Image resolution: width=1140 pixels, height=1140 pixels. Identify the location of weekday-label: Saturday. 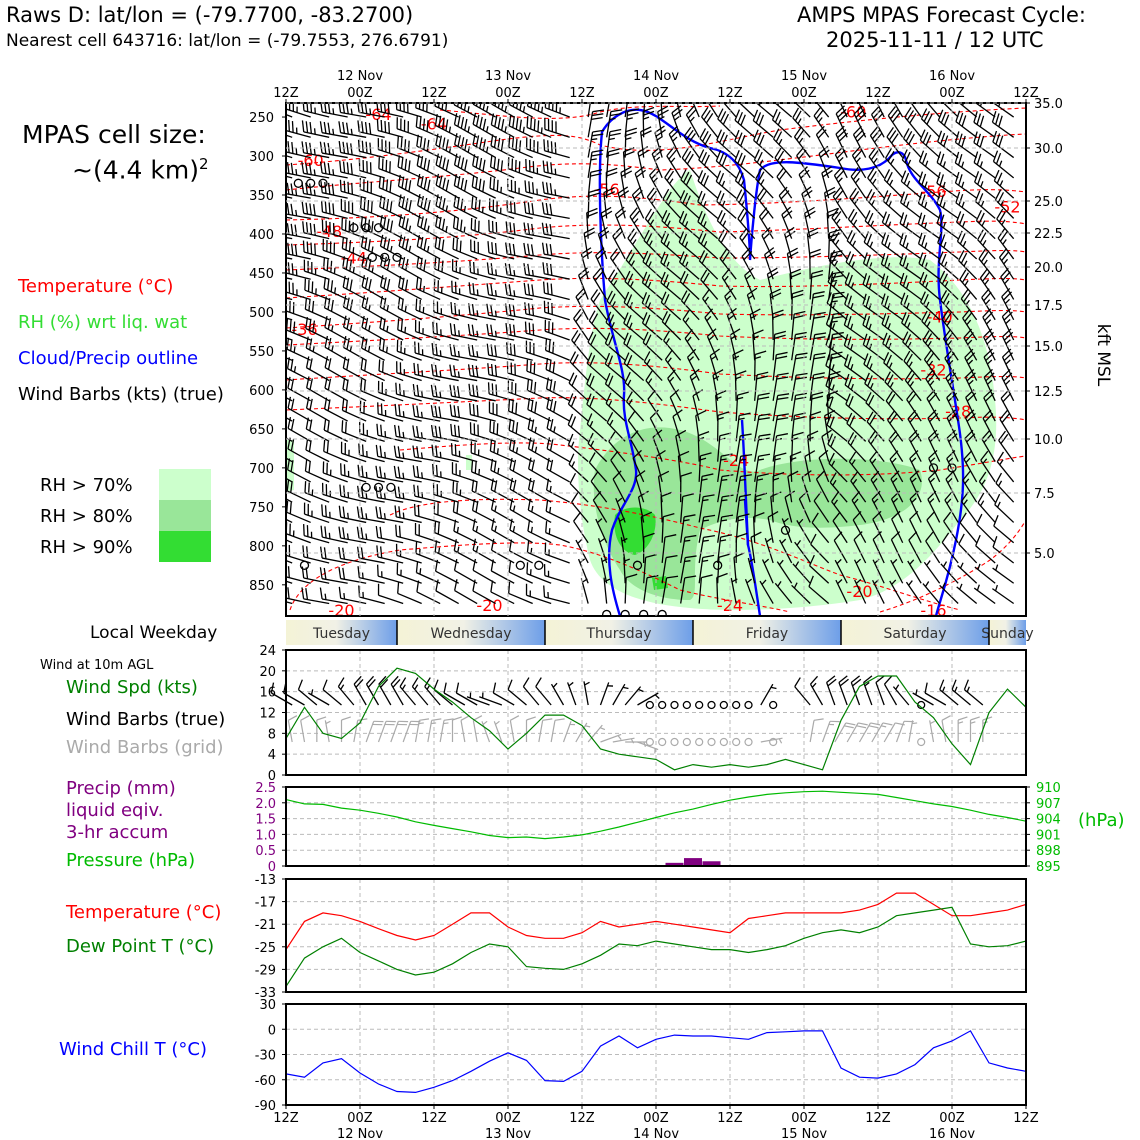
(914, 634).